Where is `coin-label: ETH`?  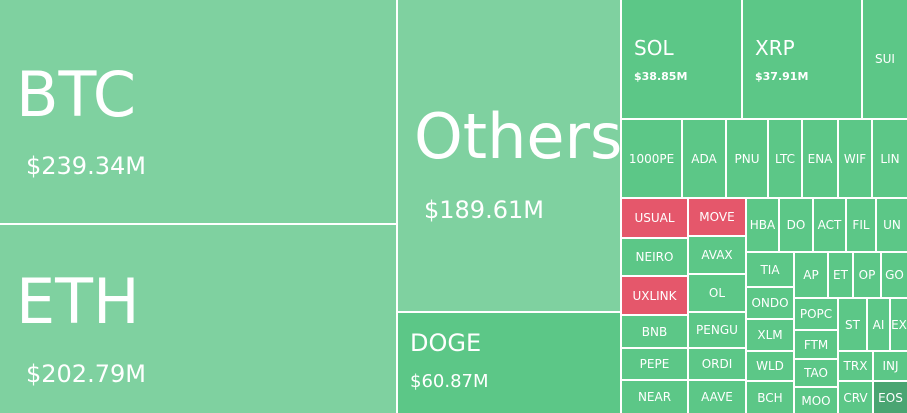
coin-label: ETH is located at coordinates (78, 301).